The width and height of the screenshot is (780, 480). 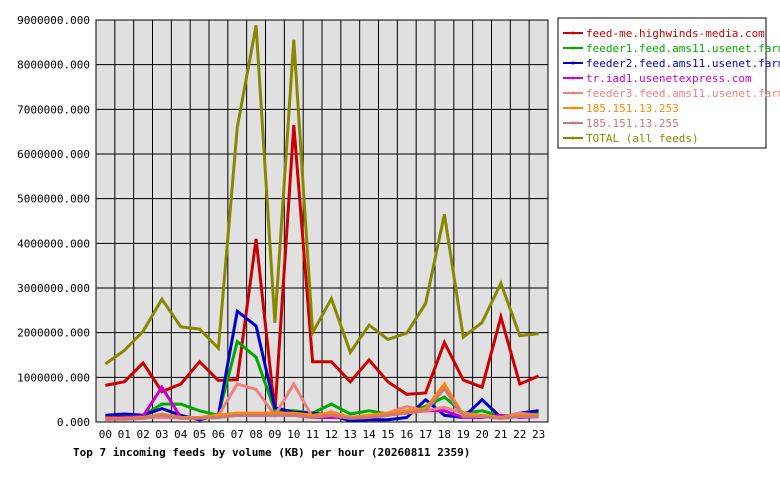 What do you see at coordinates (53, 65) in the screenshot?
I see `y-tick-label: 8000000.000` at bounding box center [53, 65].